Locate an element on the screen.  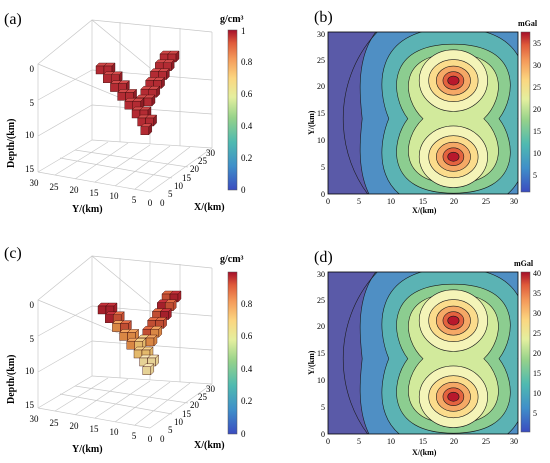
panel-c-x-ticks: 0 5 10 15 20 25 30 is located at coordinates (188, 414).